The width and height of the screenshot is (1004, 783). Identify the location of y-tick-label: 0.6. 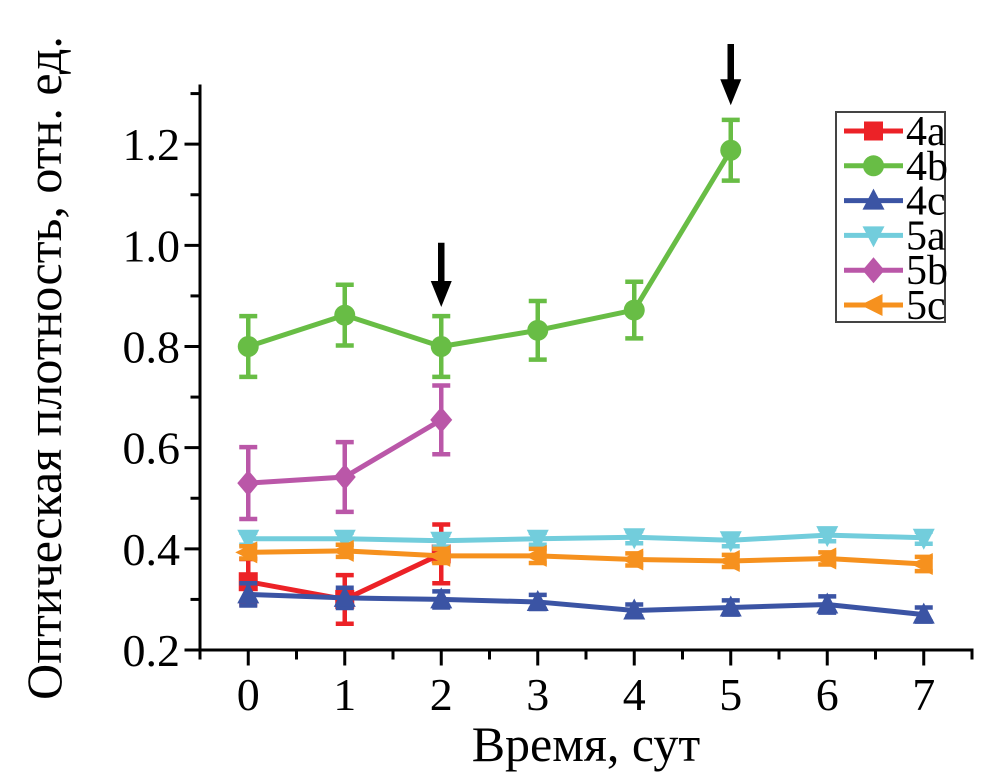
(152, 448).